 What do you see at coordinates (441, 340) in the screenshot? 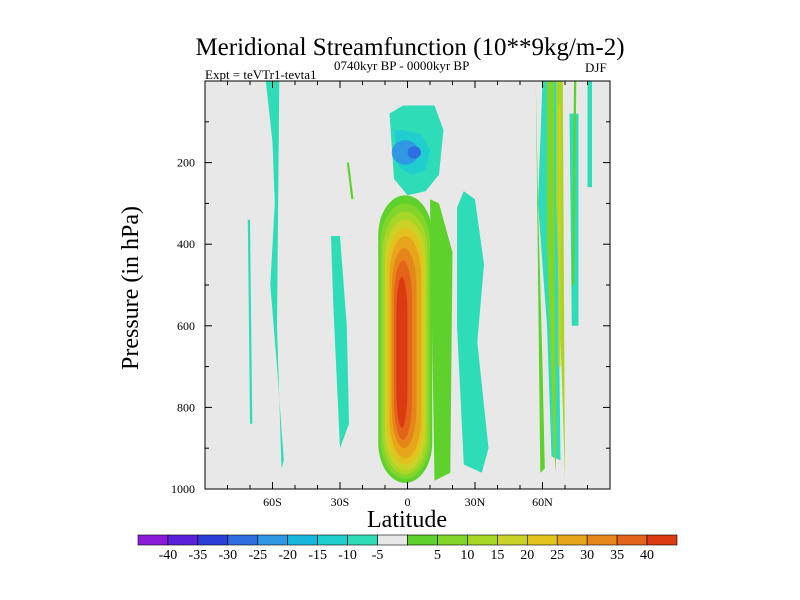
I see `equatorial-flank` at bounding box center [441, 340].